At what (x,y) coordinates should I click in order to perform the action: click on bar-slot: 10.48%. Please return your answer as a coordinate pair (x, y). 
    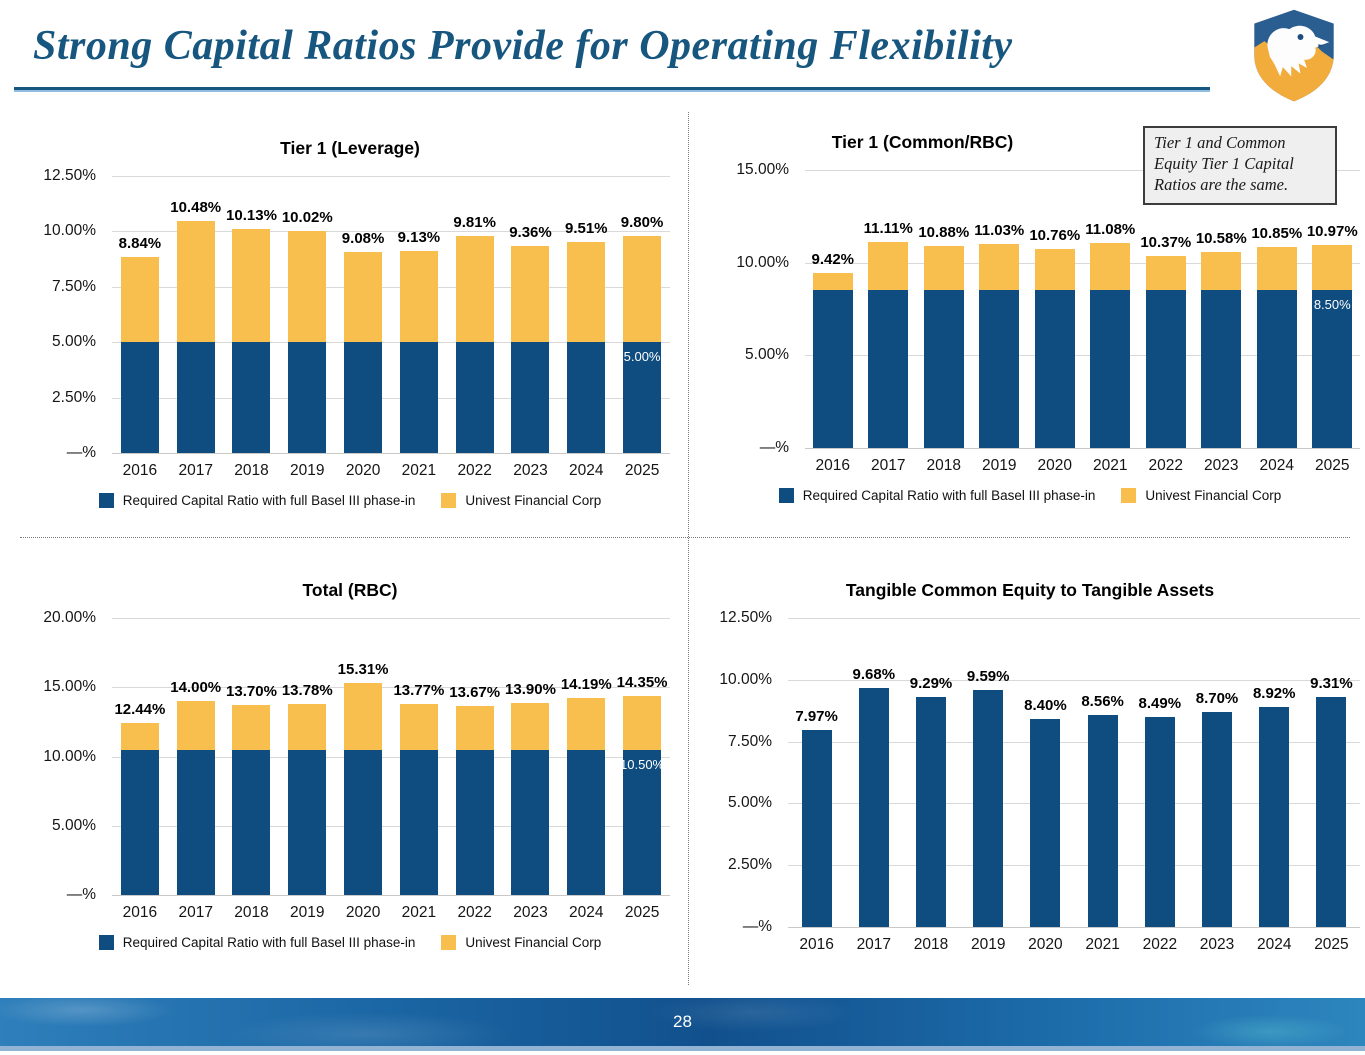
    Looking at the image, I should click on (196, 314).